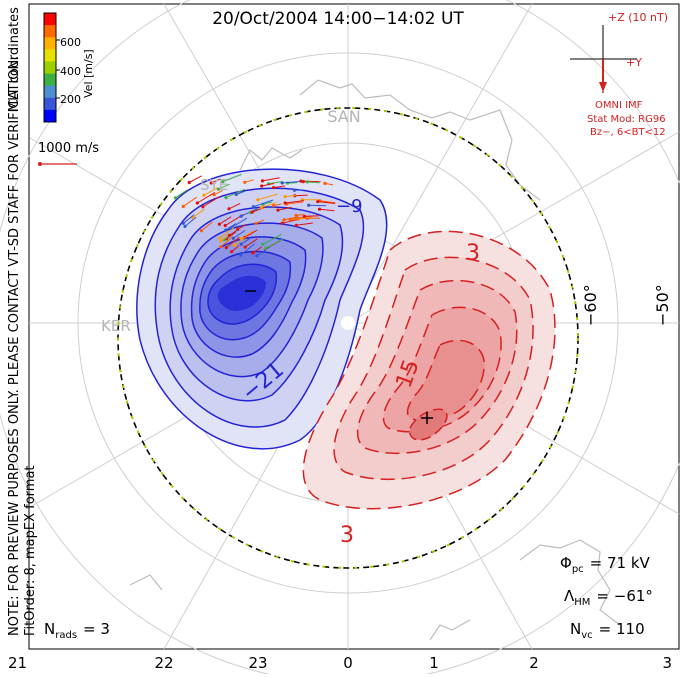 The width and height of the screenshot is (680, 678). What do you see at coordinates (473, 253) in the screenshot?
I see `contour-label-3-top: 3` at bounding box center [473, 253].